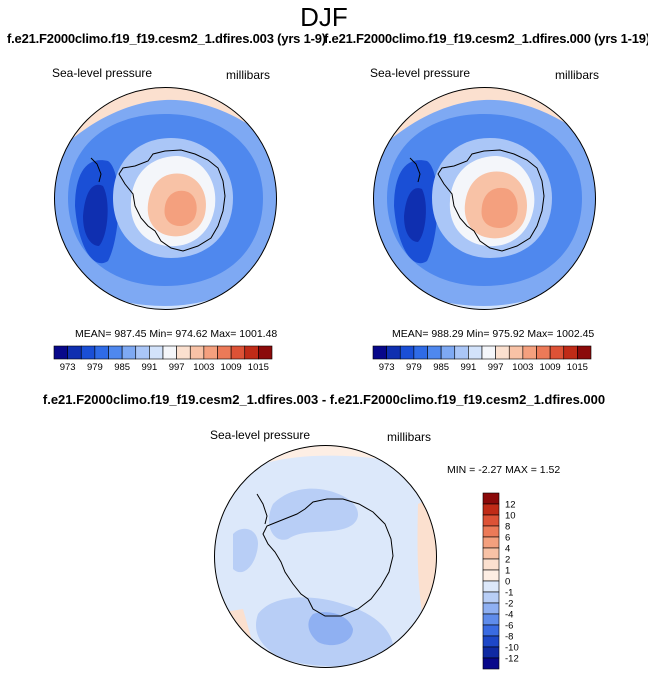  I want to click on negative-anomaly-north, so click(313, 514).